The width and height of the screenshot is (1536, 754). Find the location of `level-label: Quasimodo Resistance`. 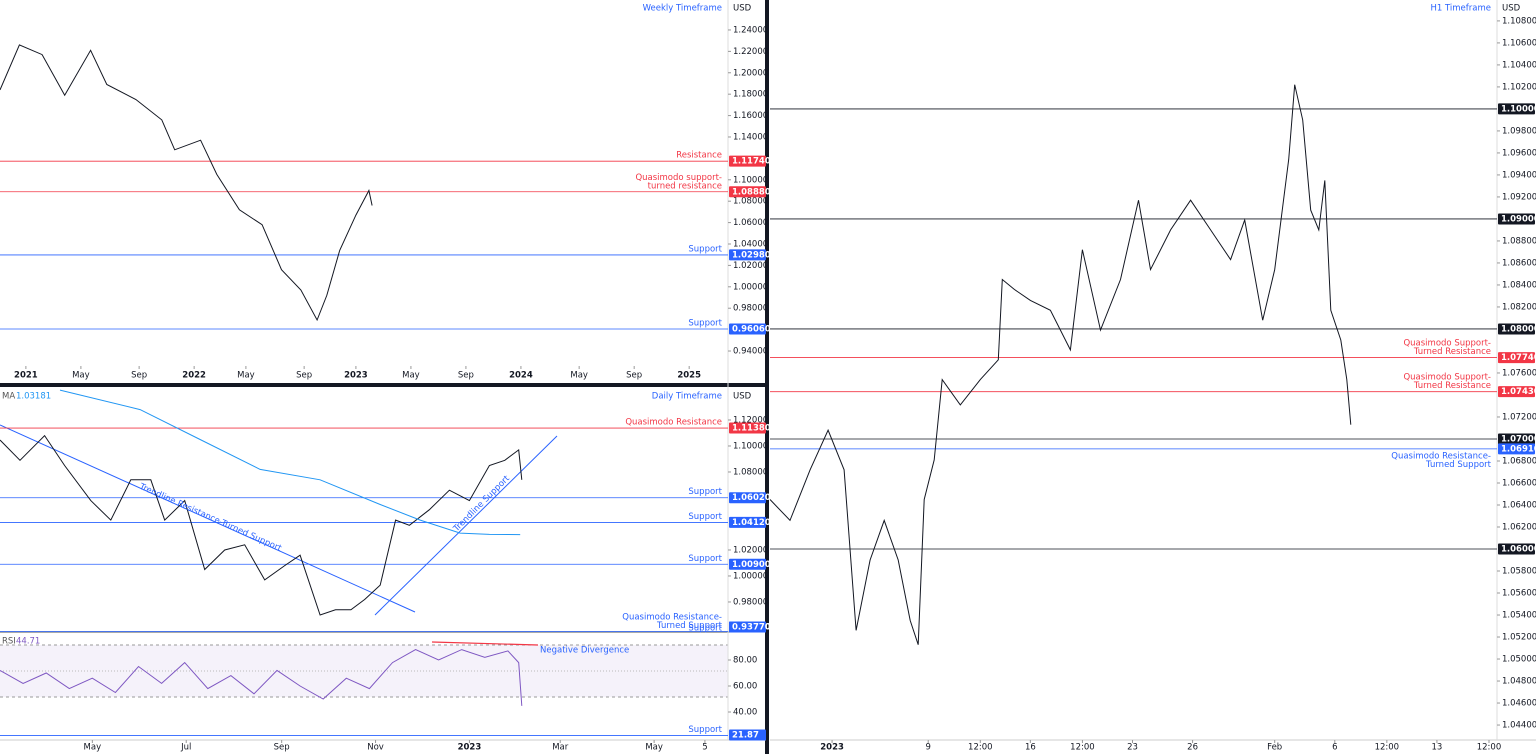

level-label: Quasimodo Resistance is located at coordinates (673, 423).